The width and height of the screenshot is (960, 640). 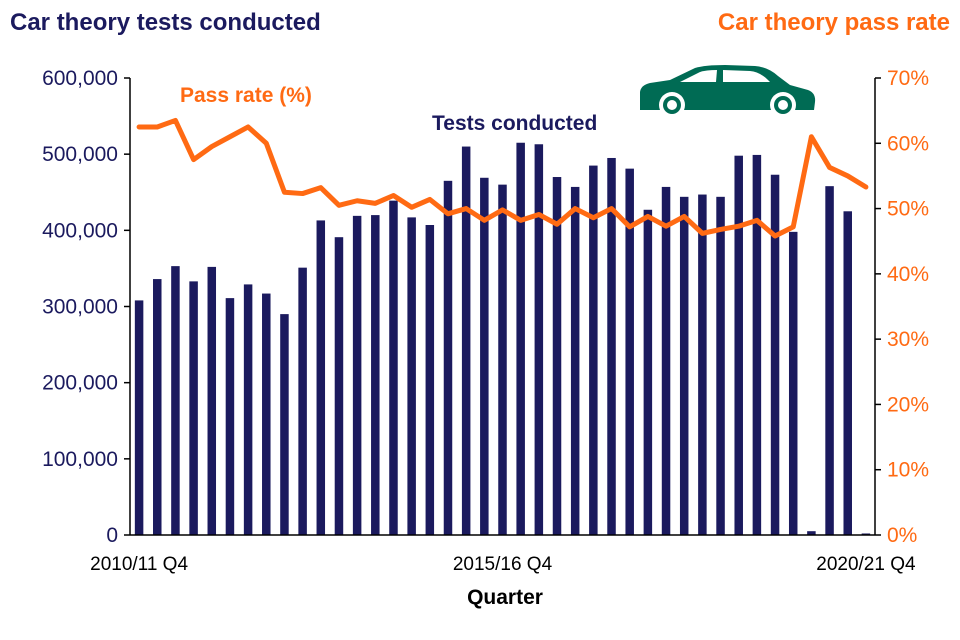 I want to click on right-tick-label: 0%, so click(x=902, y=535).